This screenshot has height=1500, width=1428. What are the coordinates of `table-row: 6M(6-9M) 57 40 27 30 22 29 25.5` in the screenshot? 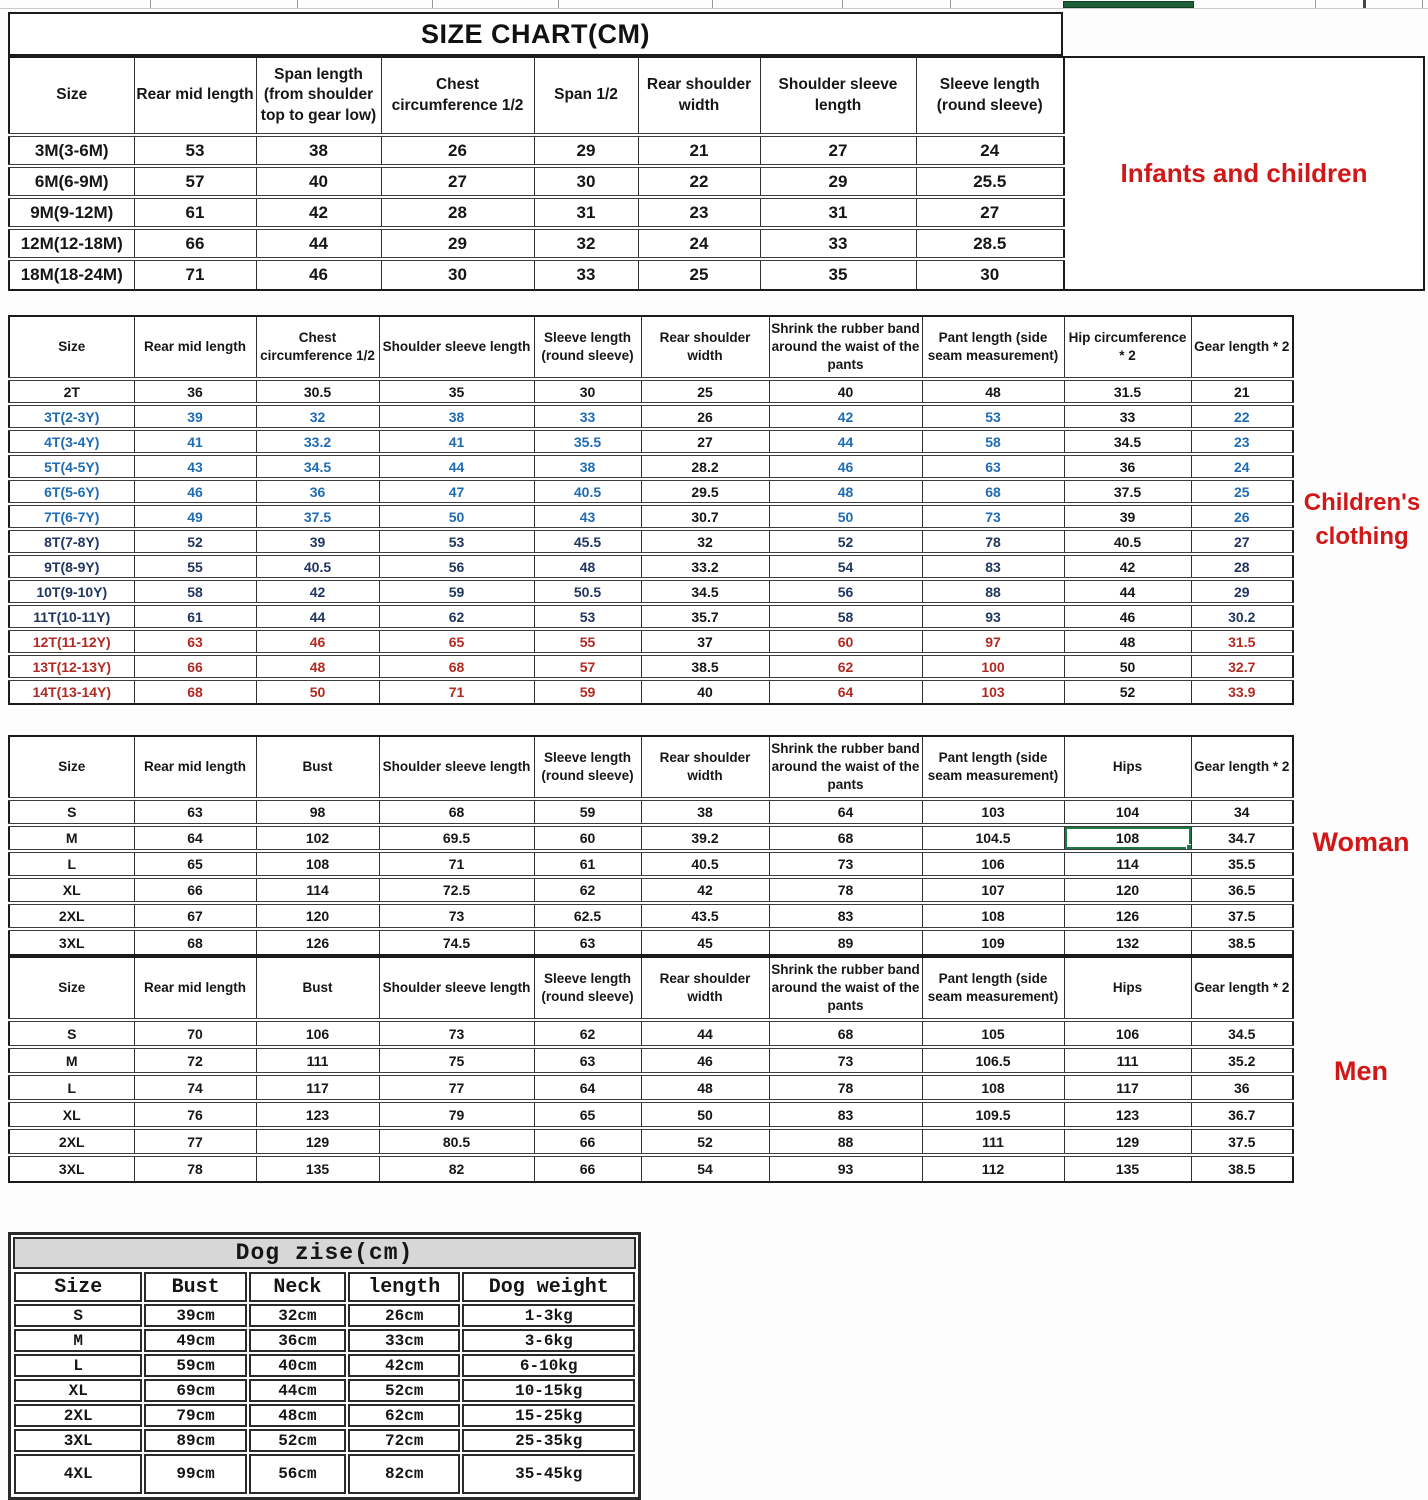 It's located at (536, 180).